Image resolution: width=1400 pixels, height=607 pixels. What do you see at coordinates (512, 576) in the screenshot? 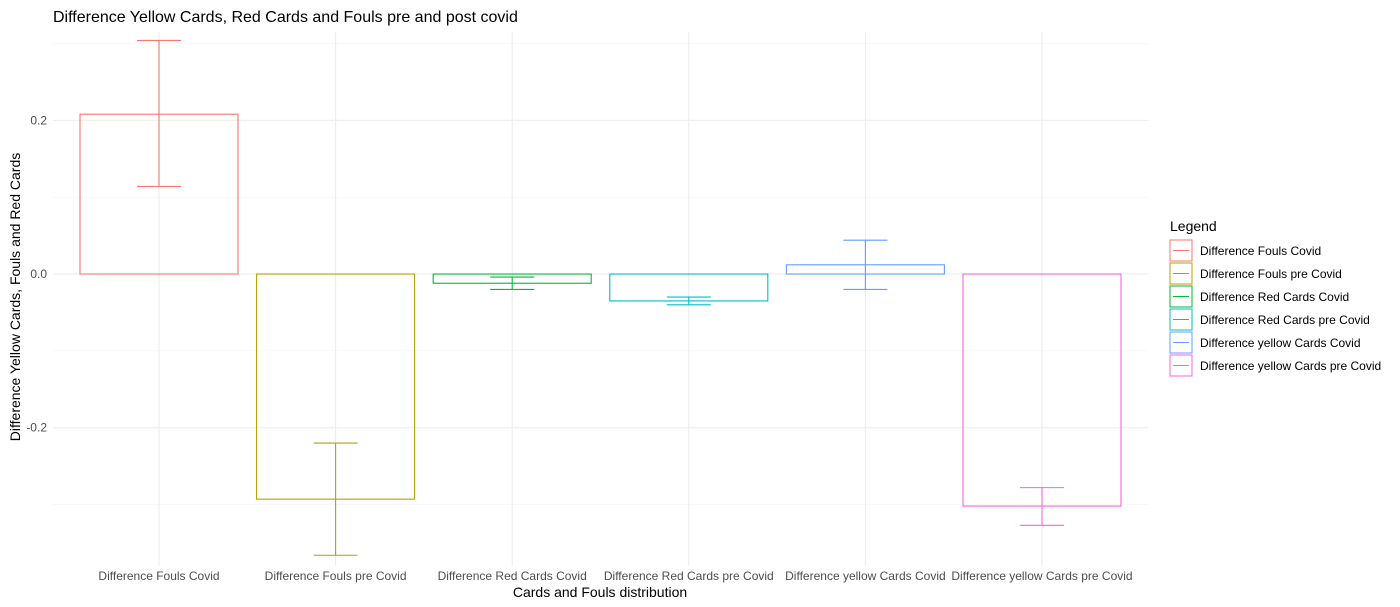
I see `x-tick-label: Difference Red Cards Covid` at bounding box center [512, 576].